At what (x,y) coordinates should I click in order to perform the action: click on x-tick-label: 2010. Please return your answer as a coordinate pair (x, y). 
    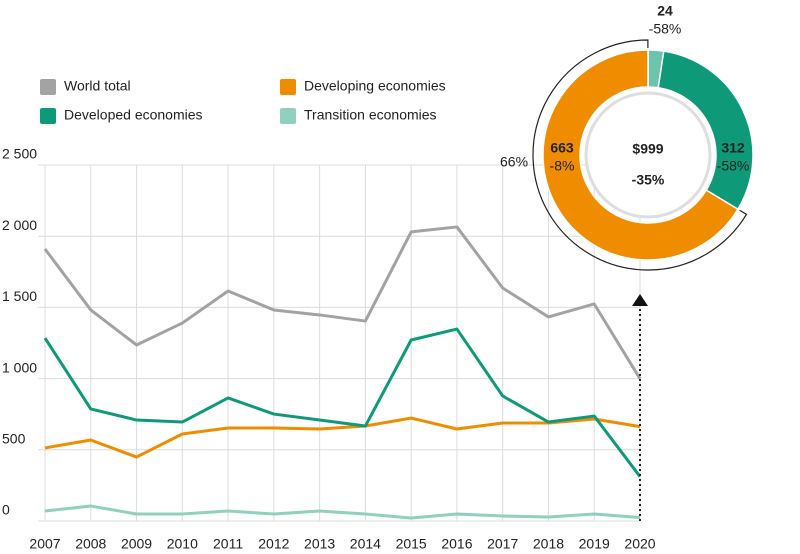
    Looking at the image, I should click on (182, 544).